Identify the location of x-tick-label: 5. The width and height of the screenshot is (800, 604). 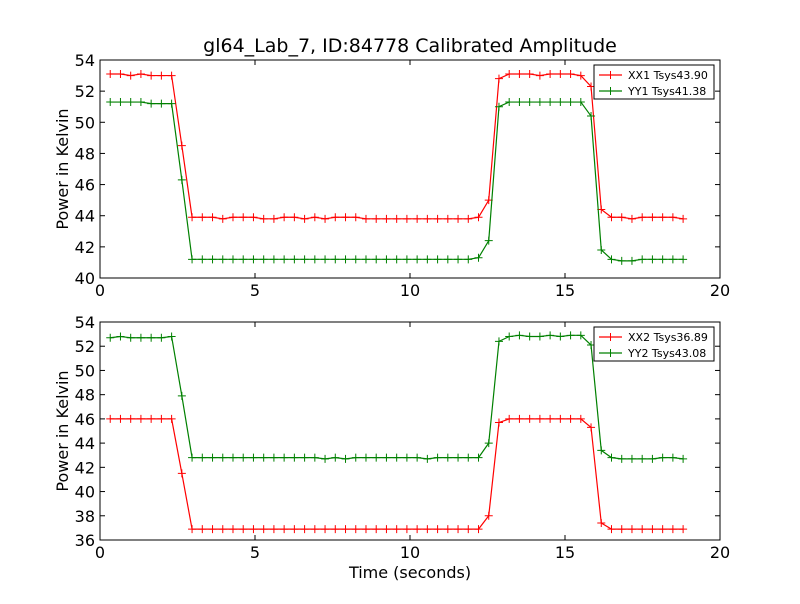
(255, 290).